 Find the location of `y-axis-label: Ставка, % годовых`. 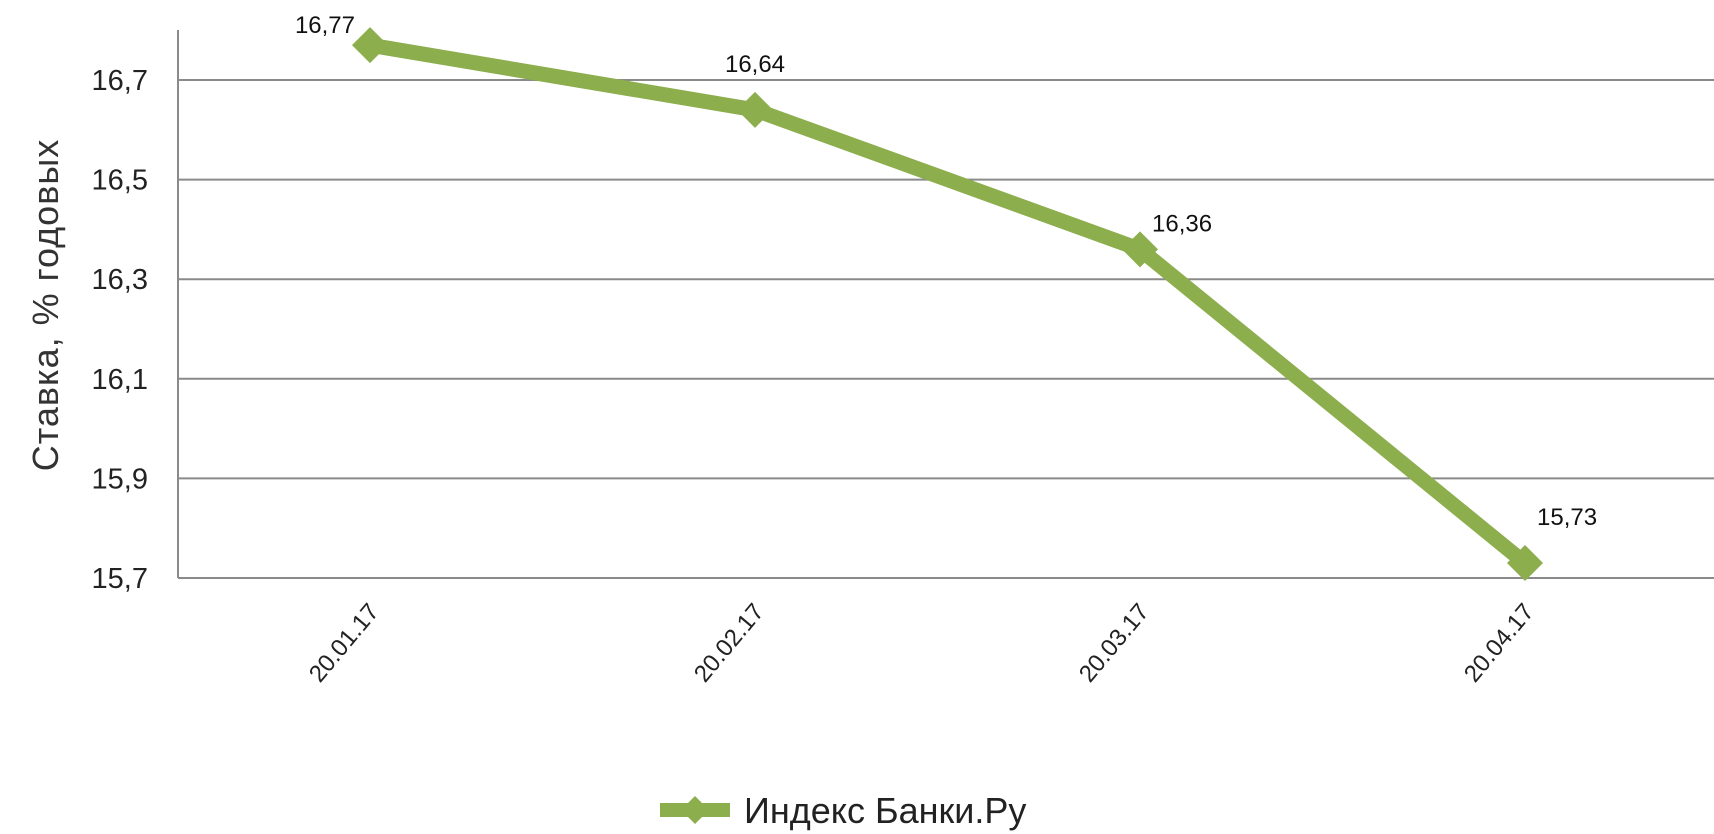

y-axis-label: Ставка, % годовых is located at coordinates (45, 305).